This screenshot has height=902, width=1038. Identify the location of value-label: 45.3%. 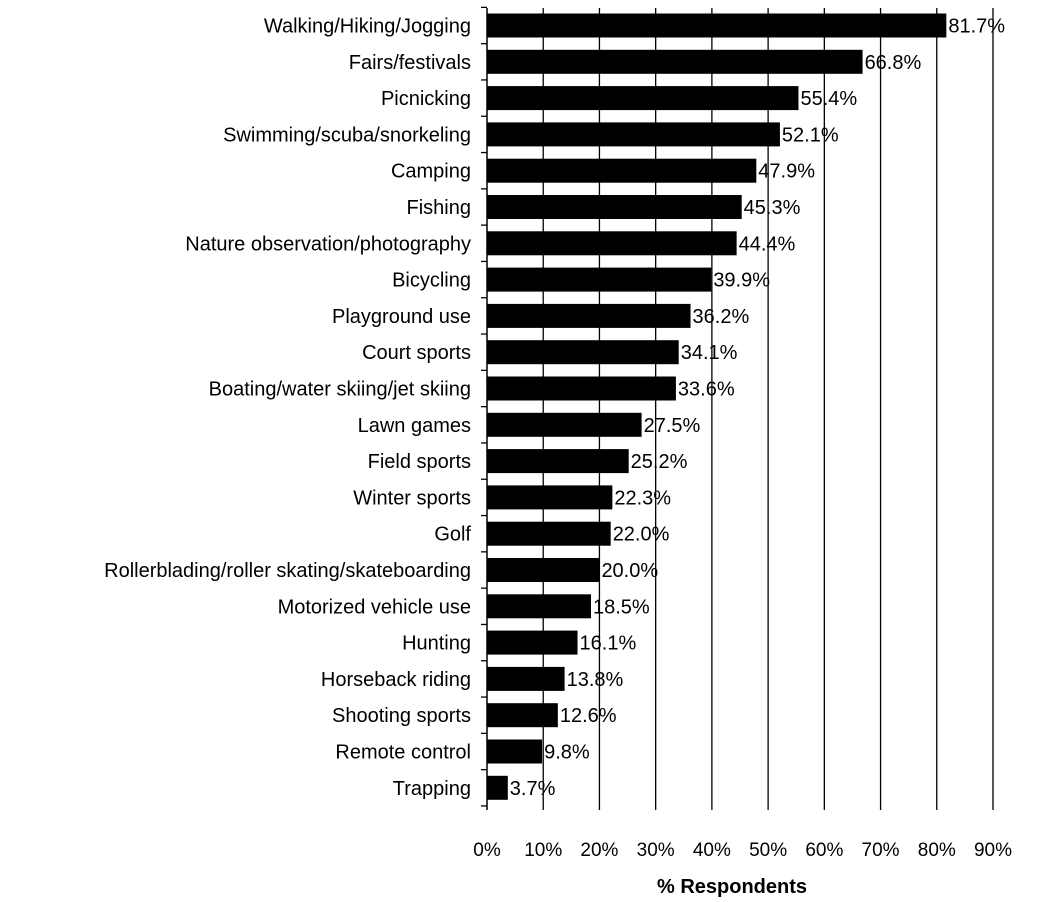
(772, 208).